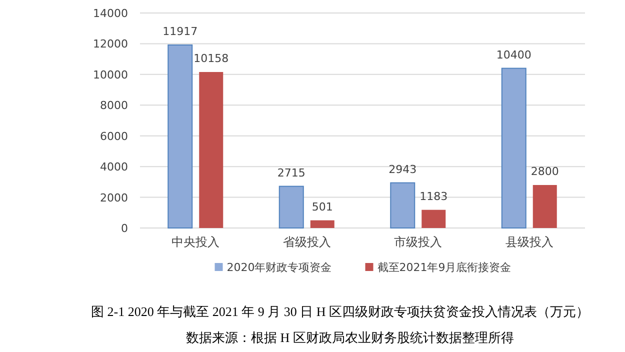  What do you see at coordinates (196, 242) in the screenshot?
I see `x-tick-label: 中央投入` at bounding box center [196, 242].